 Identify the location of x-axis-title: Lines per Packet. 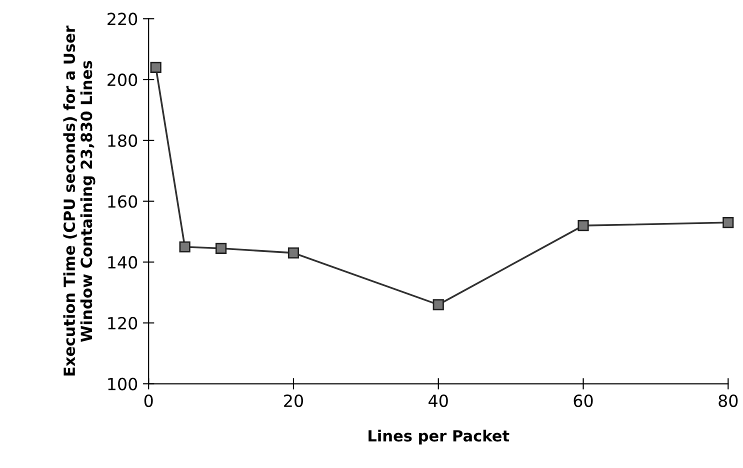
(439, 437).